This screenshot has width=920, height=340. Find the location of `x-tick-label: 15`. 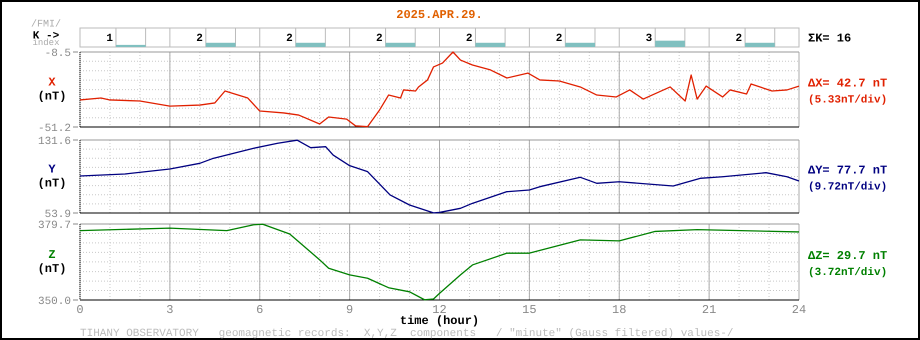

x-tick-label: 15 is located at coordinates (529, 310).